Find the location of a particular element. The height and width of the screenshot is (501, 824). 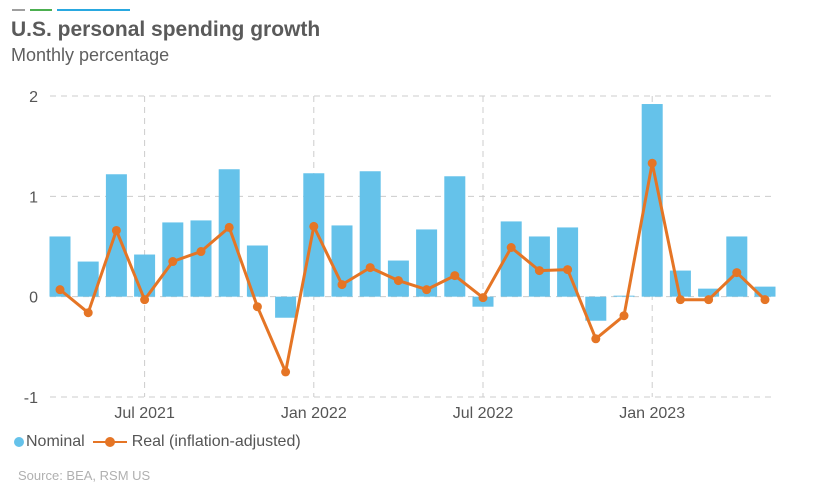

legend-real-label: Real (inflation-adjusted) is located at coordinates (216, 441).